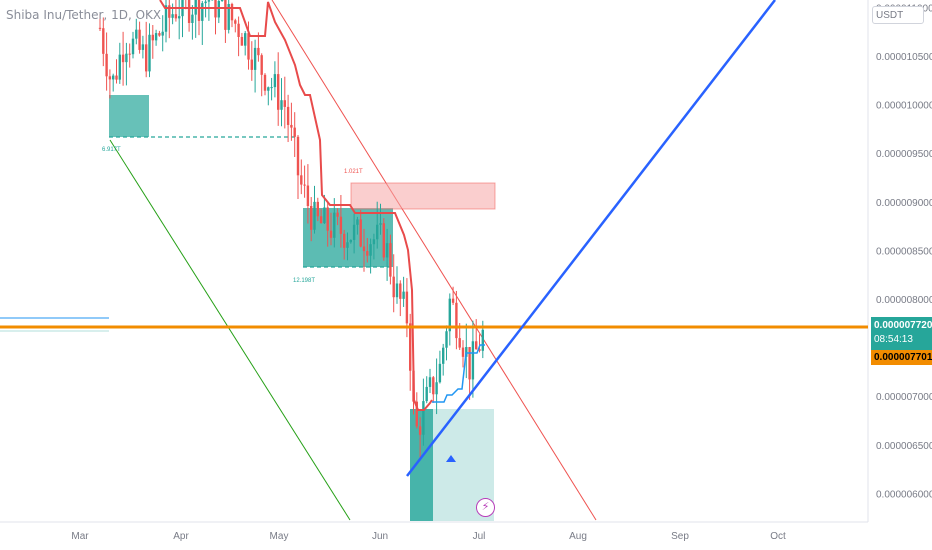 The image size is (932, 550). Describe the element at coordinates (421, 465) in the screenshot. I see `position-entry-zone` at that location.